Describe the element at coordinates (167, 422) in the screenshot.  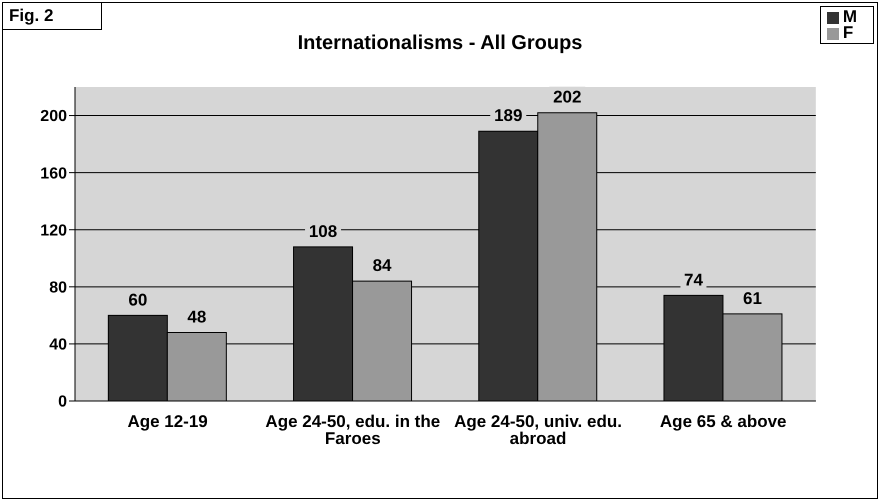
I see `x-tick-label: Age 12-19` at that location.